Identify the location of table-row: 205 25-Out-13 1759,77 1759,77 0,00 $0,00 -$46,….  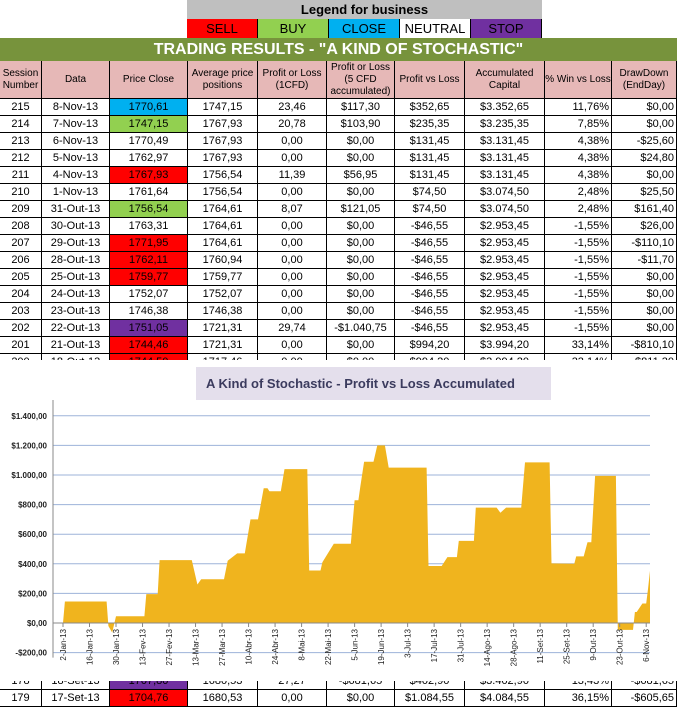
(338, 277).